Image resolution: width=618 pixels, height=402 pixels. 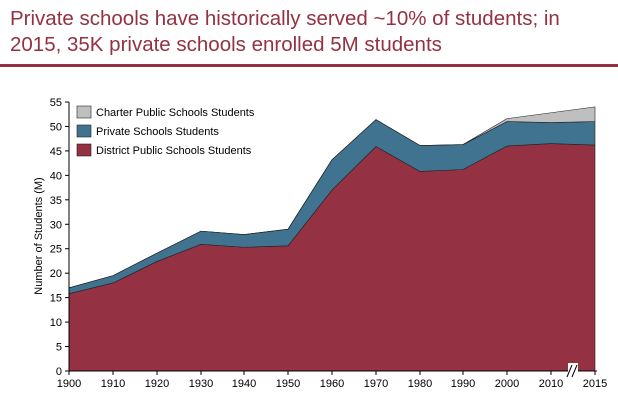 What do you see at coordinates (84, 112) in the screenshot?
I see `legend-swatch-charter-public-schools-students` at bounding box center [84, 112].